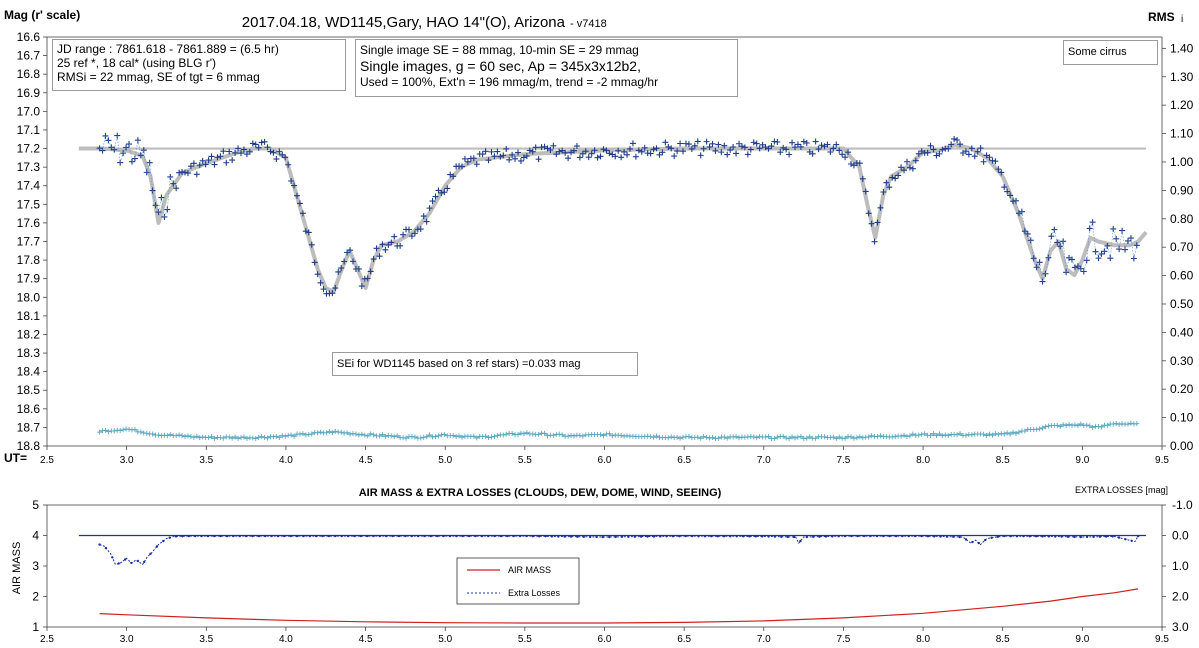 This screenshot has height=648, width=1199. I want to click on bottom-legend: AIR MASS Extra Losses, so click(518, 581).